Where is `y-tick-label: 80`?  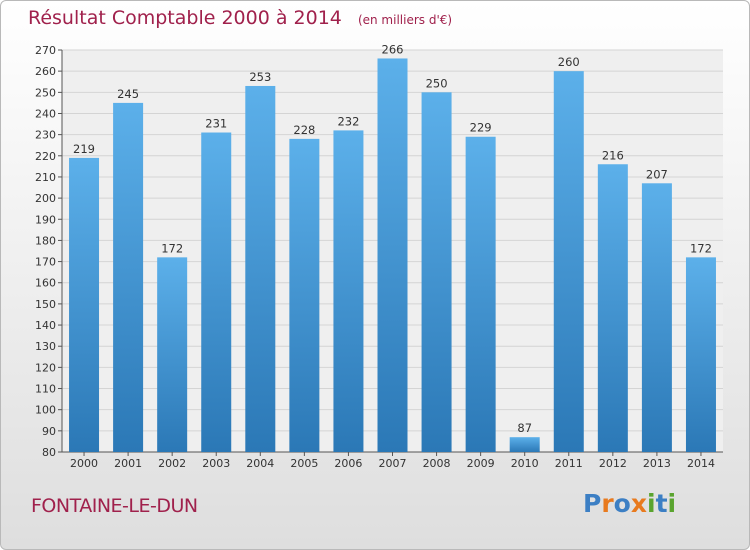
y-tick-label: 80 is located at coordinates (49, 452).